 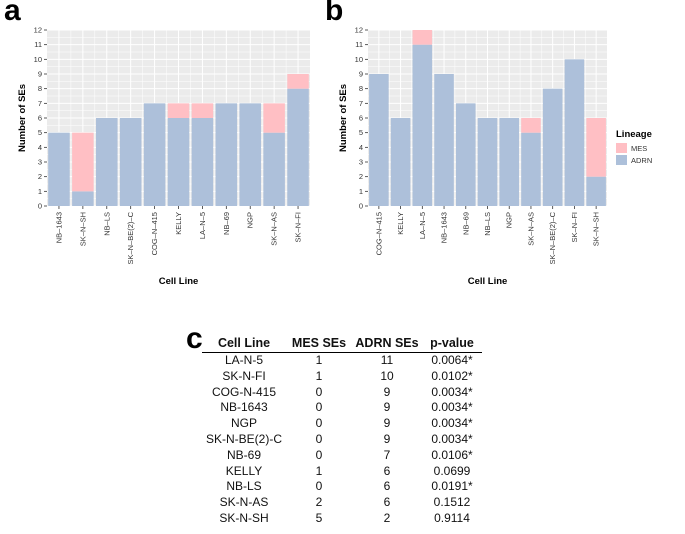 I want to click on x-tick-label: SK–N–FI, so click(x=574, y=227).